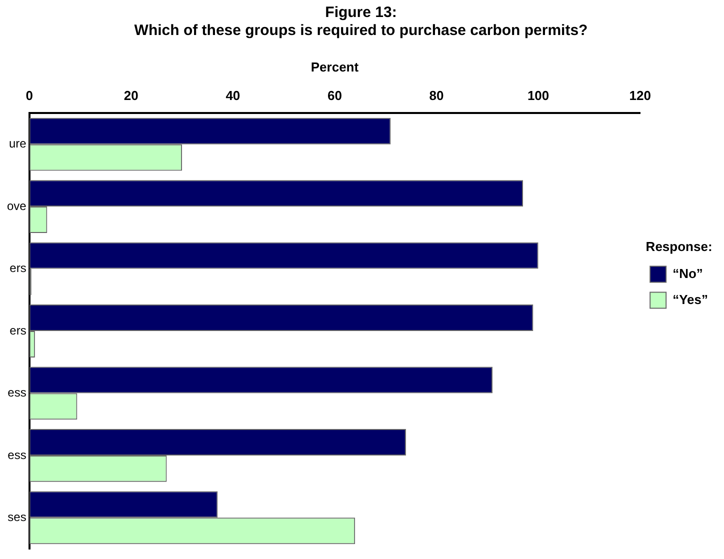 The width and height of the screenshot is (724, 559). I want to click on text: Figure 13:, so click(361, 13).